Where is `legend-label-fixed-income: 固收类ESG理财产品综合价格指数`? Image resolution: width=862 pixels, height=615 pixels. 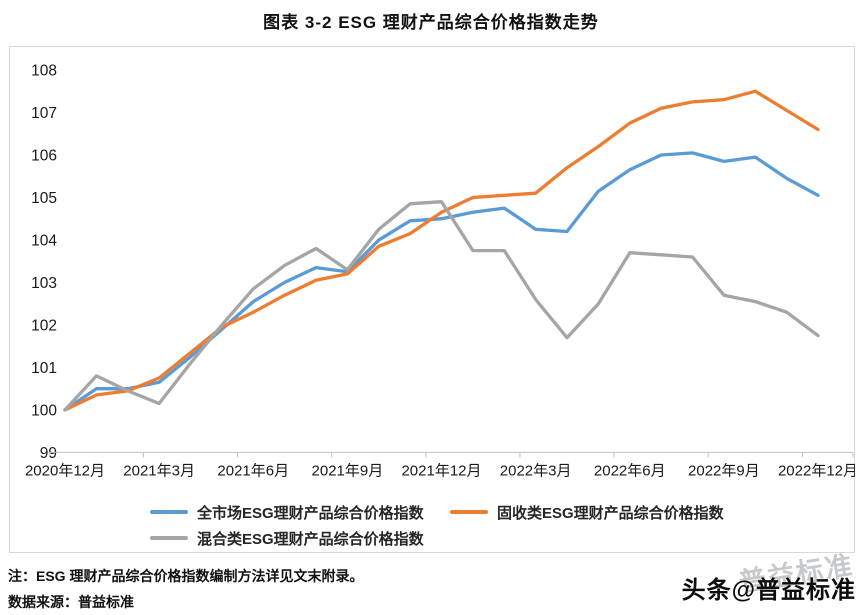
legend-label-fixed-income: 固收类ESG理财产品综合价格指数 is located at coordinates (610, 513).